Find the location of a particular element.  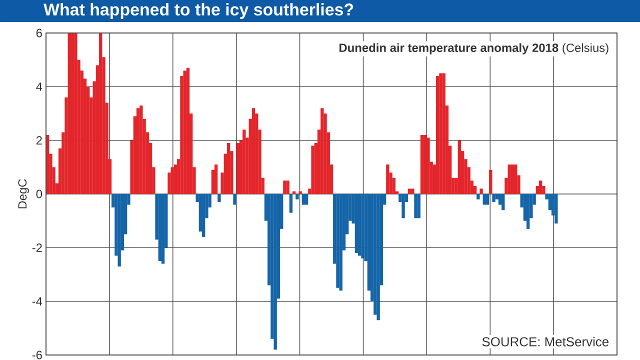

y-tick-label: 2 is located at coordinates (39, 140).